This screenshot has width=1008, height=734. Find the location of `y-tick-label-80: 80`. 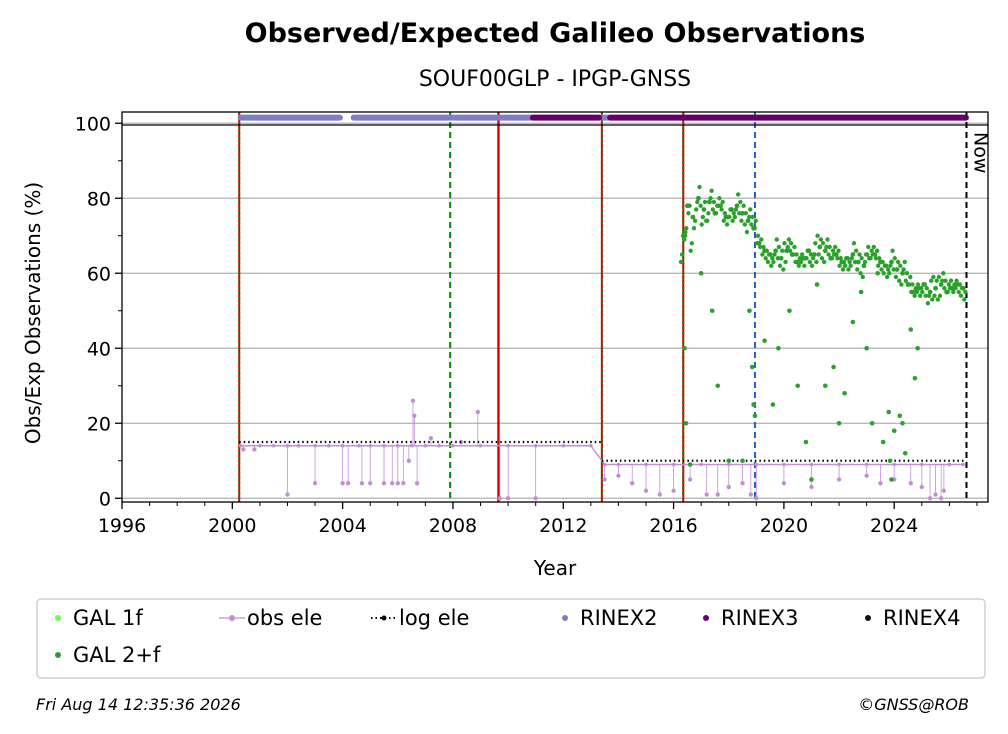

y-tick-label-80: 80 is located at coordinates (99, 199).